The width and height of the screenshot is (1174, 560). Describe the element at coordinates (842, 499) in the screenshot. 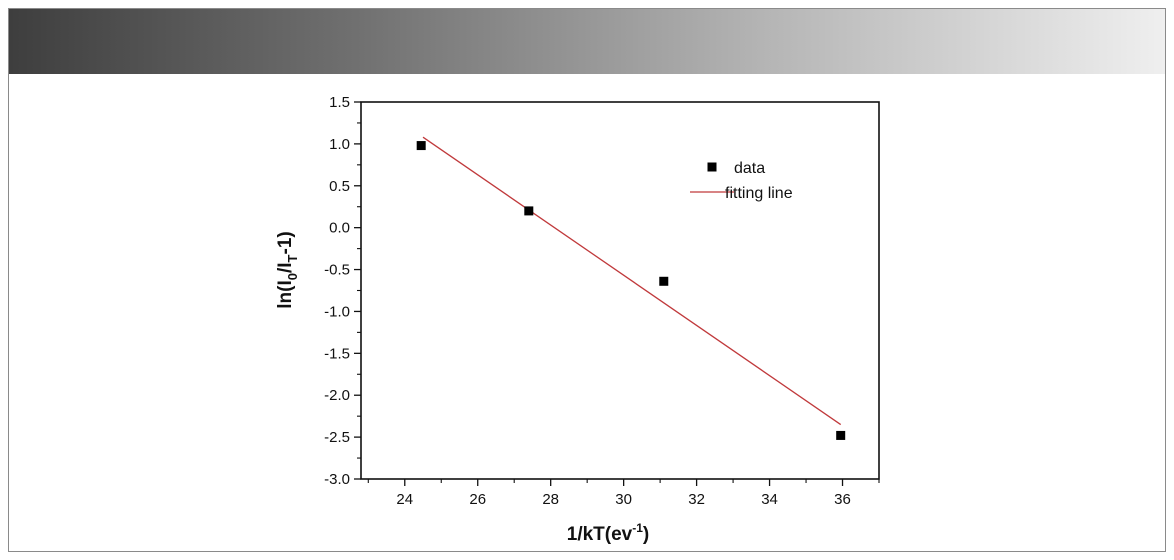

I see `x-tick-label: 36` at that location.